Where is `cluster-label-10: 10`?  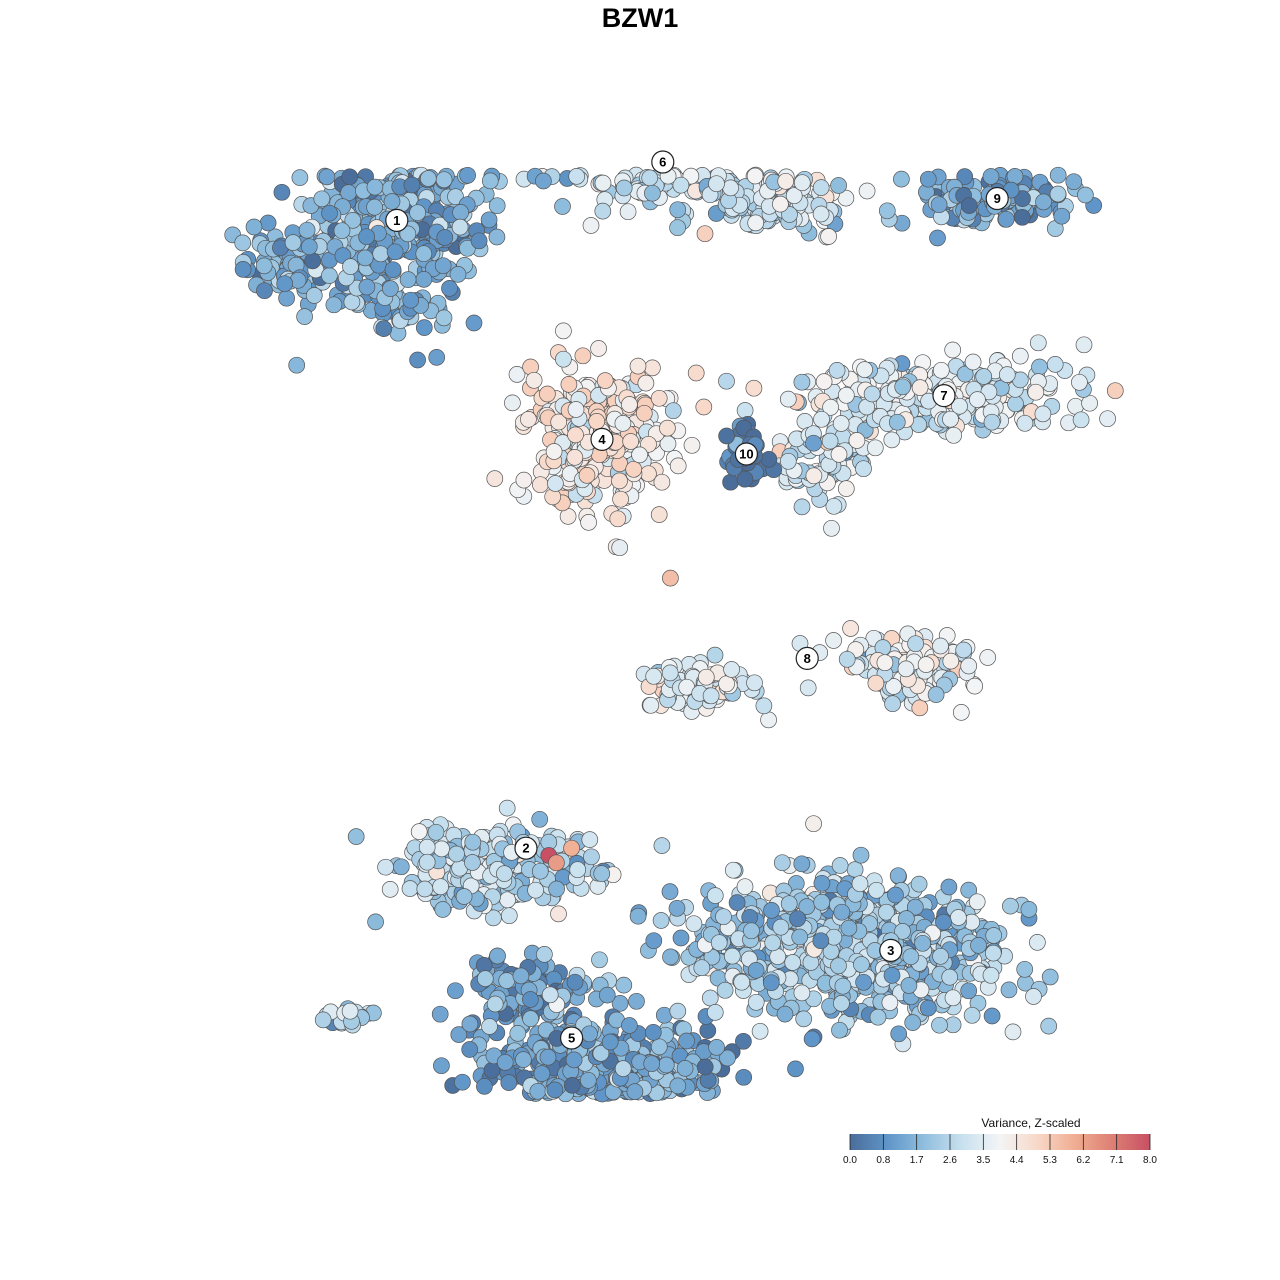 cluster-label-10: 10 is located at coordinates (746, 454).